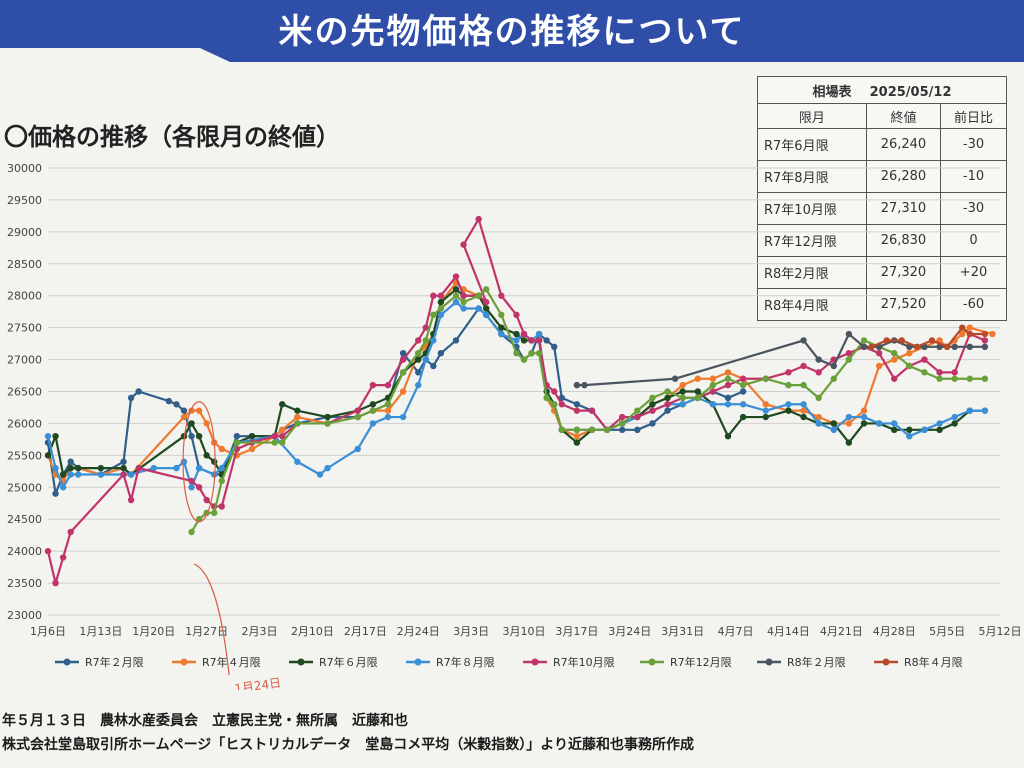 This screenshot has width=1024, height=768. I want to click on y-tick-label: 29000, so click(24, 232).